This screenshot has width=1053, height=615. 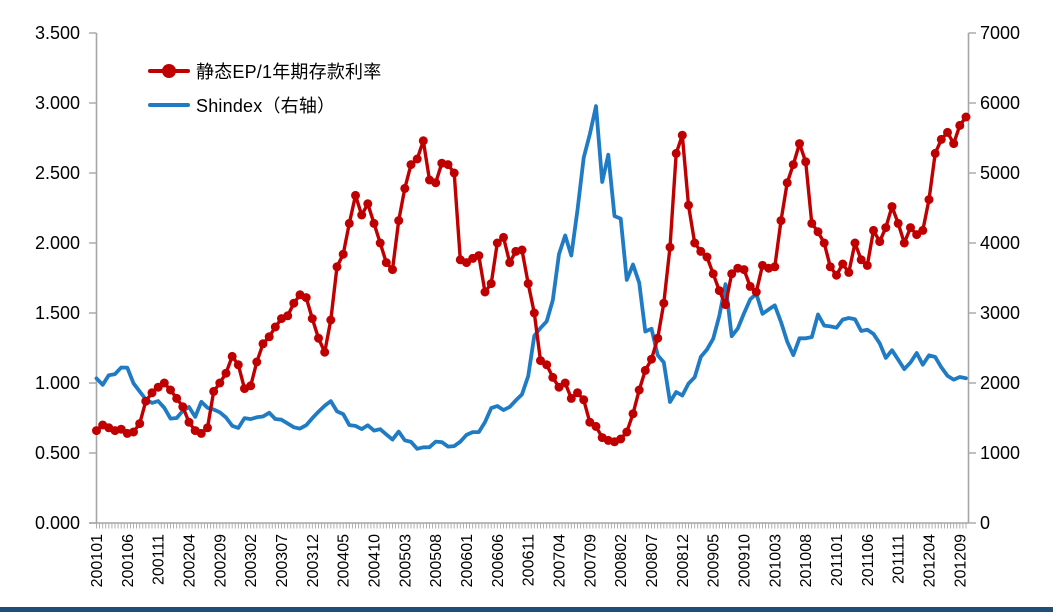 What do you see at coordinates (868, 560) in the screenshot?
I see `svg-text: 201106` at bounding box center [868, 560].